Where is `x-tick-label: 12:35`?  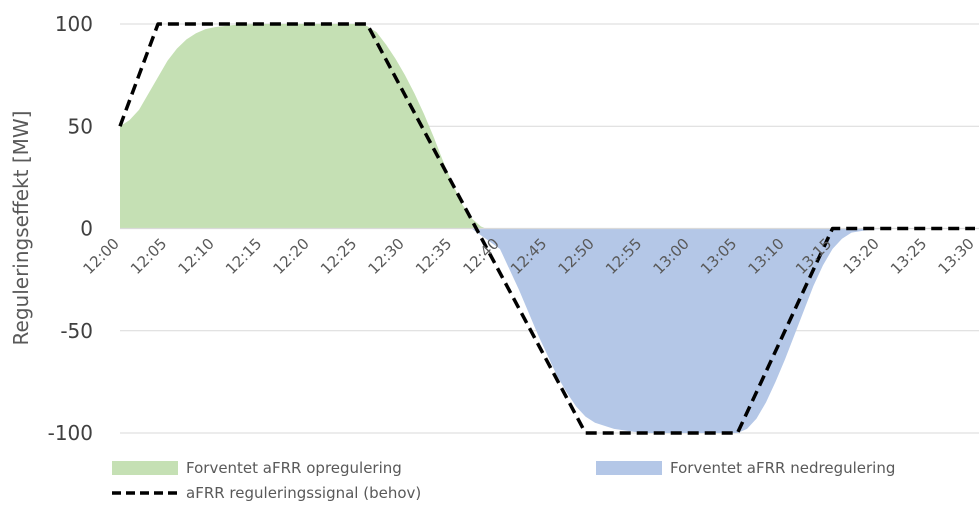
x-tick-label: 12:35 is located at coordinates (433, 256).